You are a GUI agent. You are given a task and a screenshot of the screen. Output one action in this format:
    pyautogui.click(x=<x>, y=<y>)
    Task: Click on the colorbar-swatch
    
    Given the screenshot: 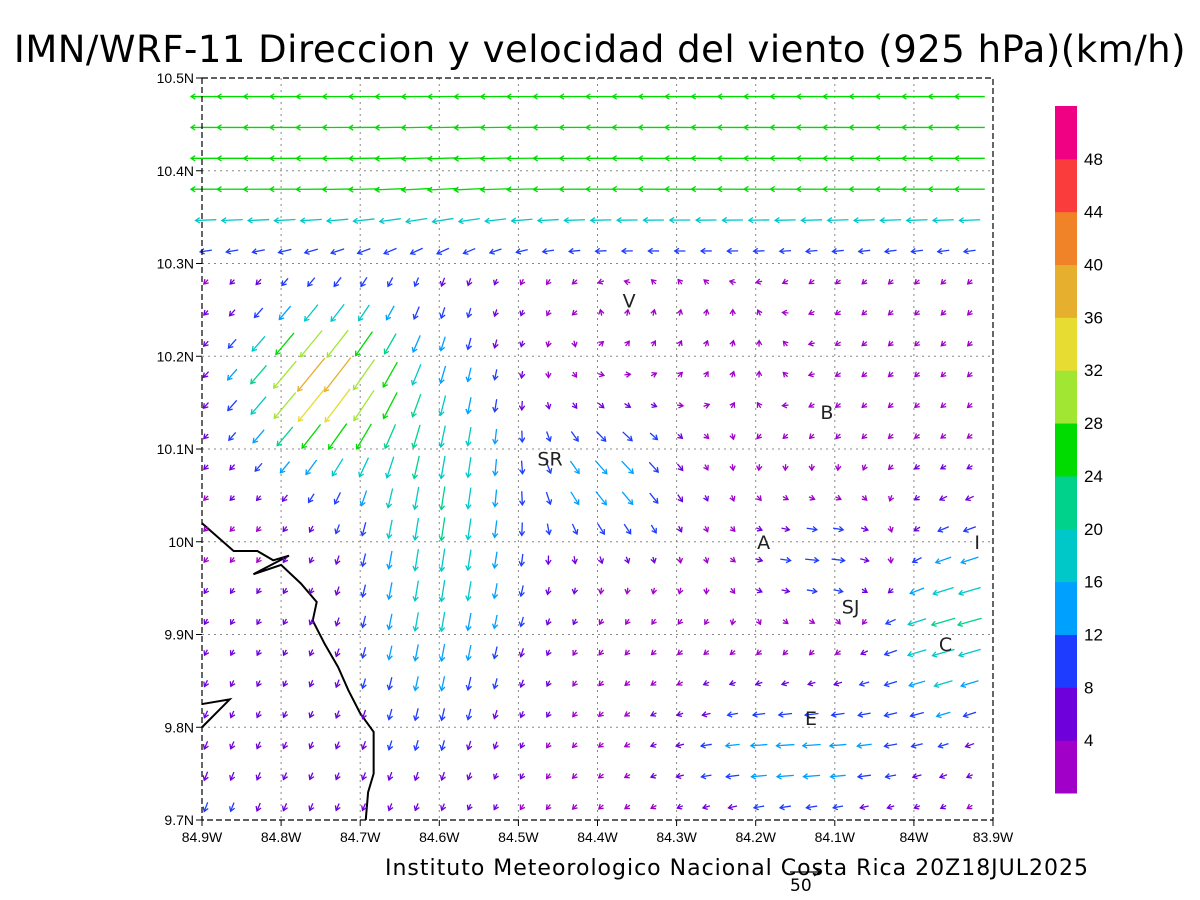 What is the action you would take?
    pyautogui.click(x=1066, y=661)
    